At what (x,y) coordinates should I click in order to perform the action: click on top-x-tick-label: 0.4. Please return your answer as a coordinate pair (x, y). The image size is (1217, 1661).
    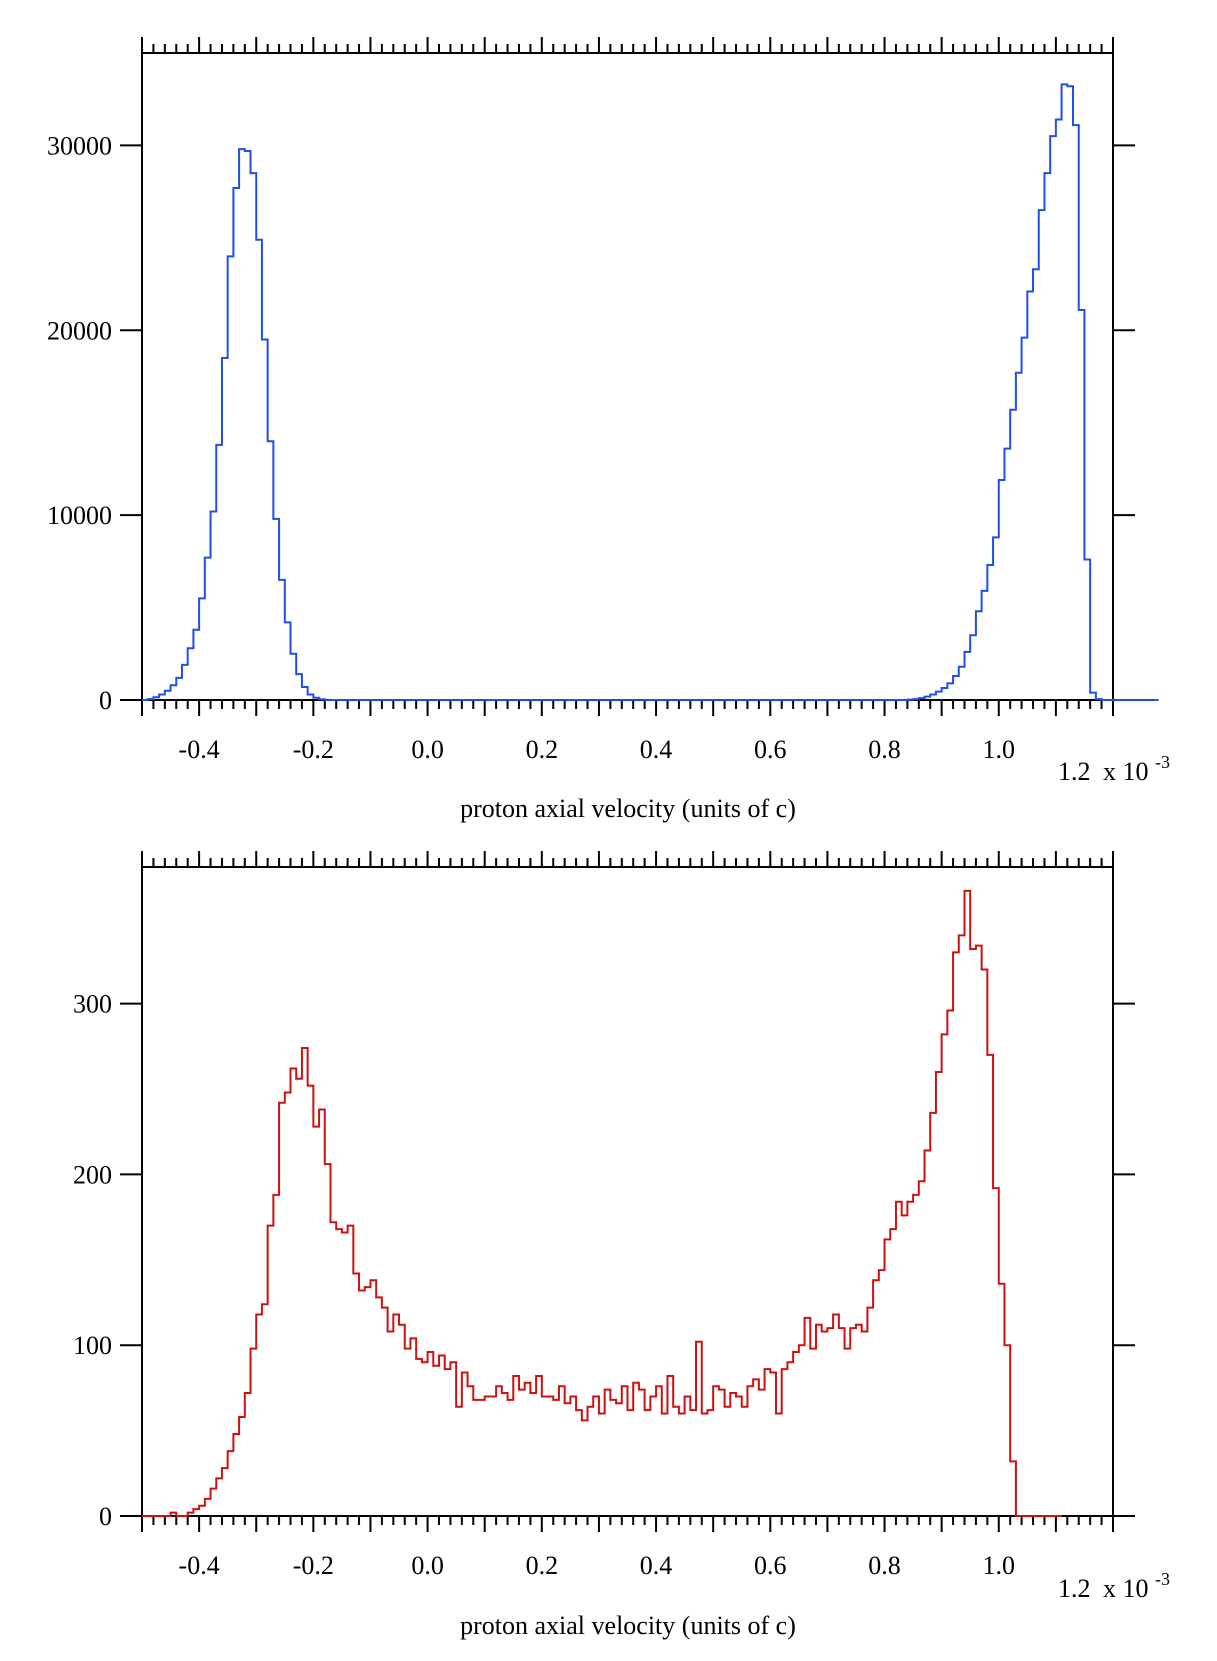
    Looking at the image, I should click on (656, 749).